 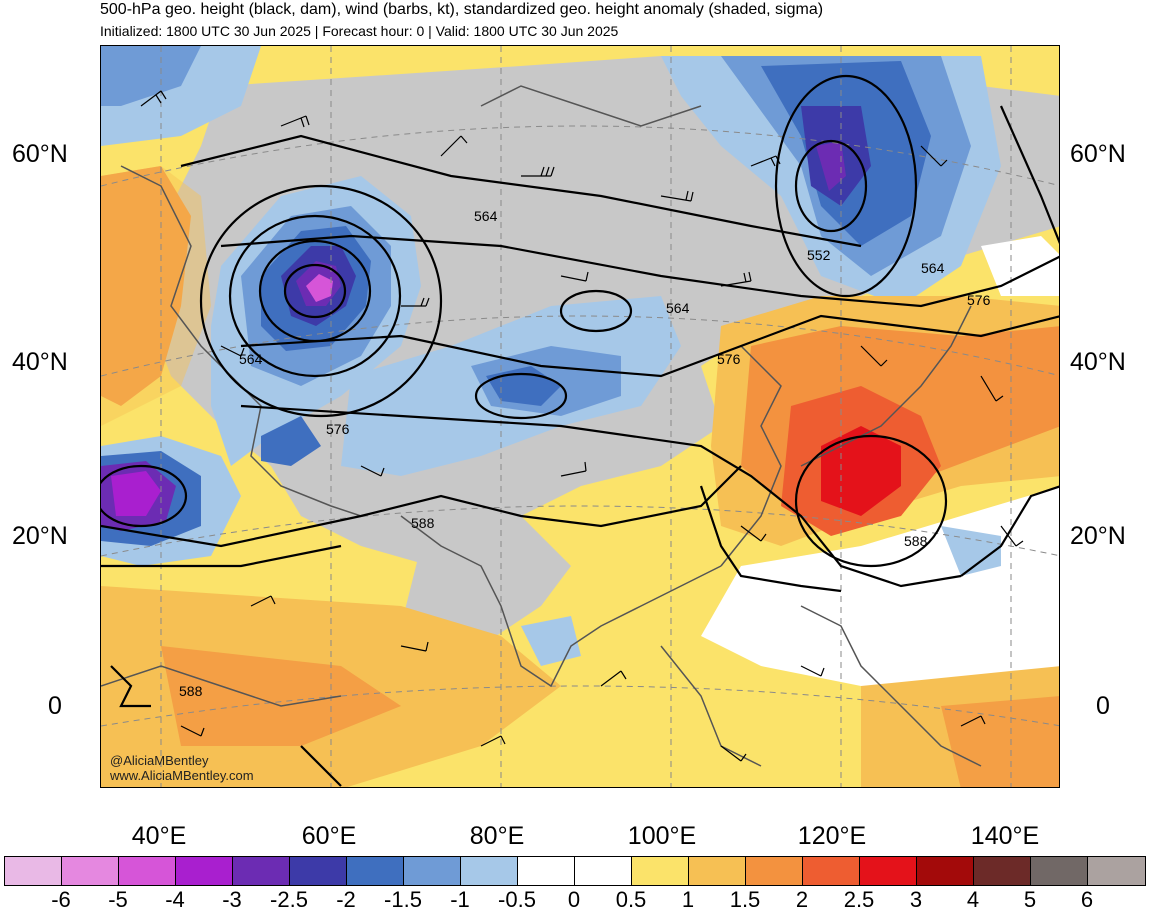 I want to click on lon-label: 120°E, so click(x=832, y=836).